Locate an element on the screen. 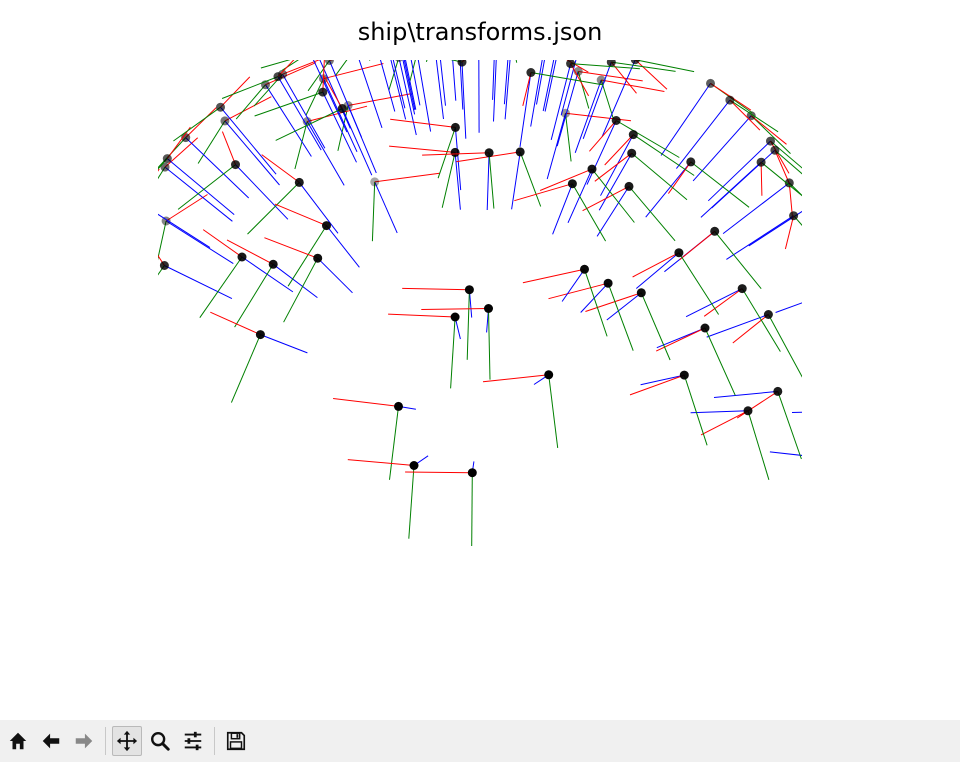 Image resolution: width=960 pixels, height=762 pixels. configure-button is located at coordinates (193, 741).